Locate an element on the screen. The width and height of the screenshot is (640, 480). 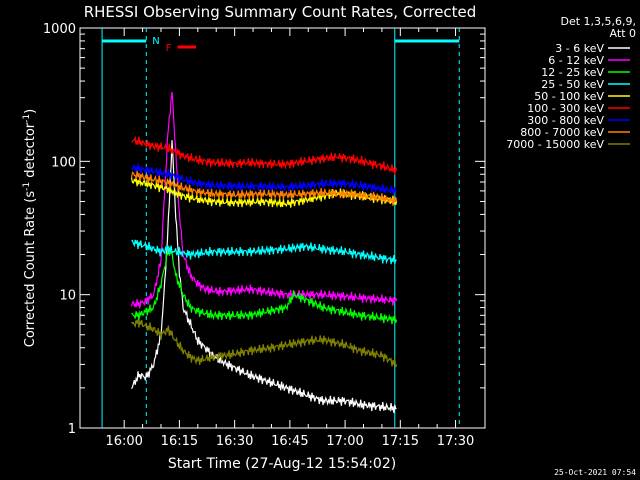
legend-label: 6 - 12 keV is located at coordinates (576, 60).